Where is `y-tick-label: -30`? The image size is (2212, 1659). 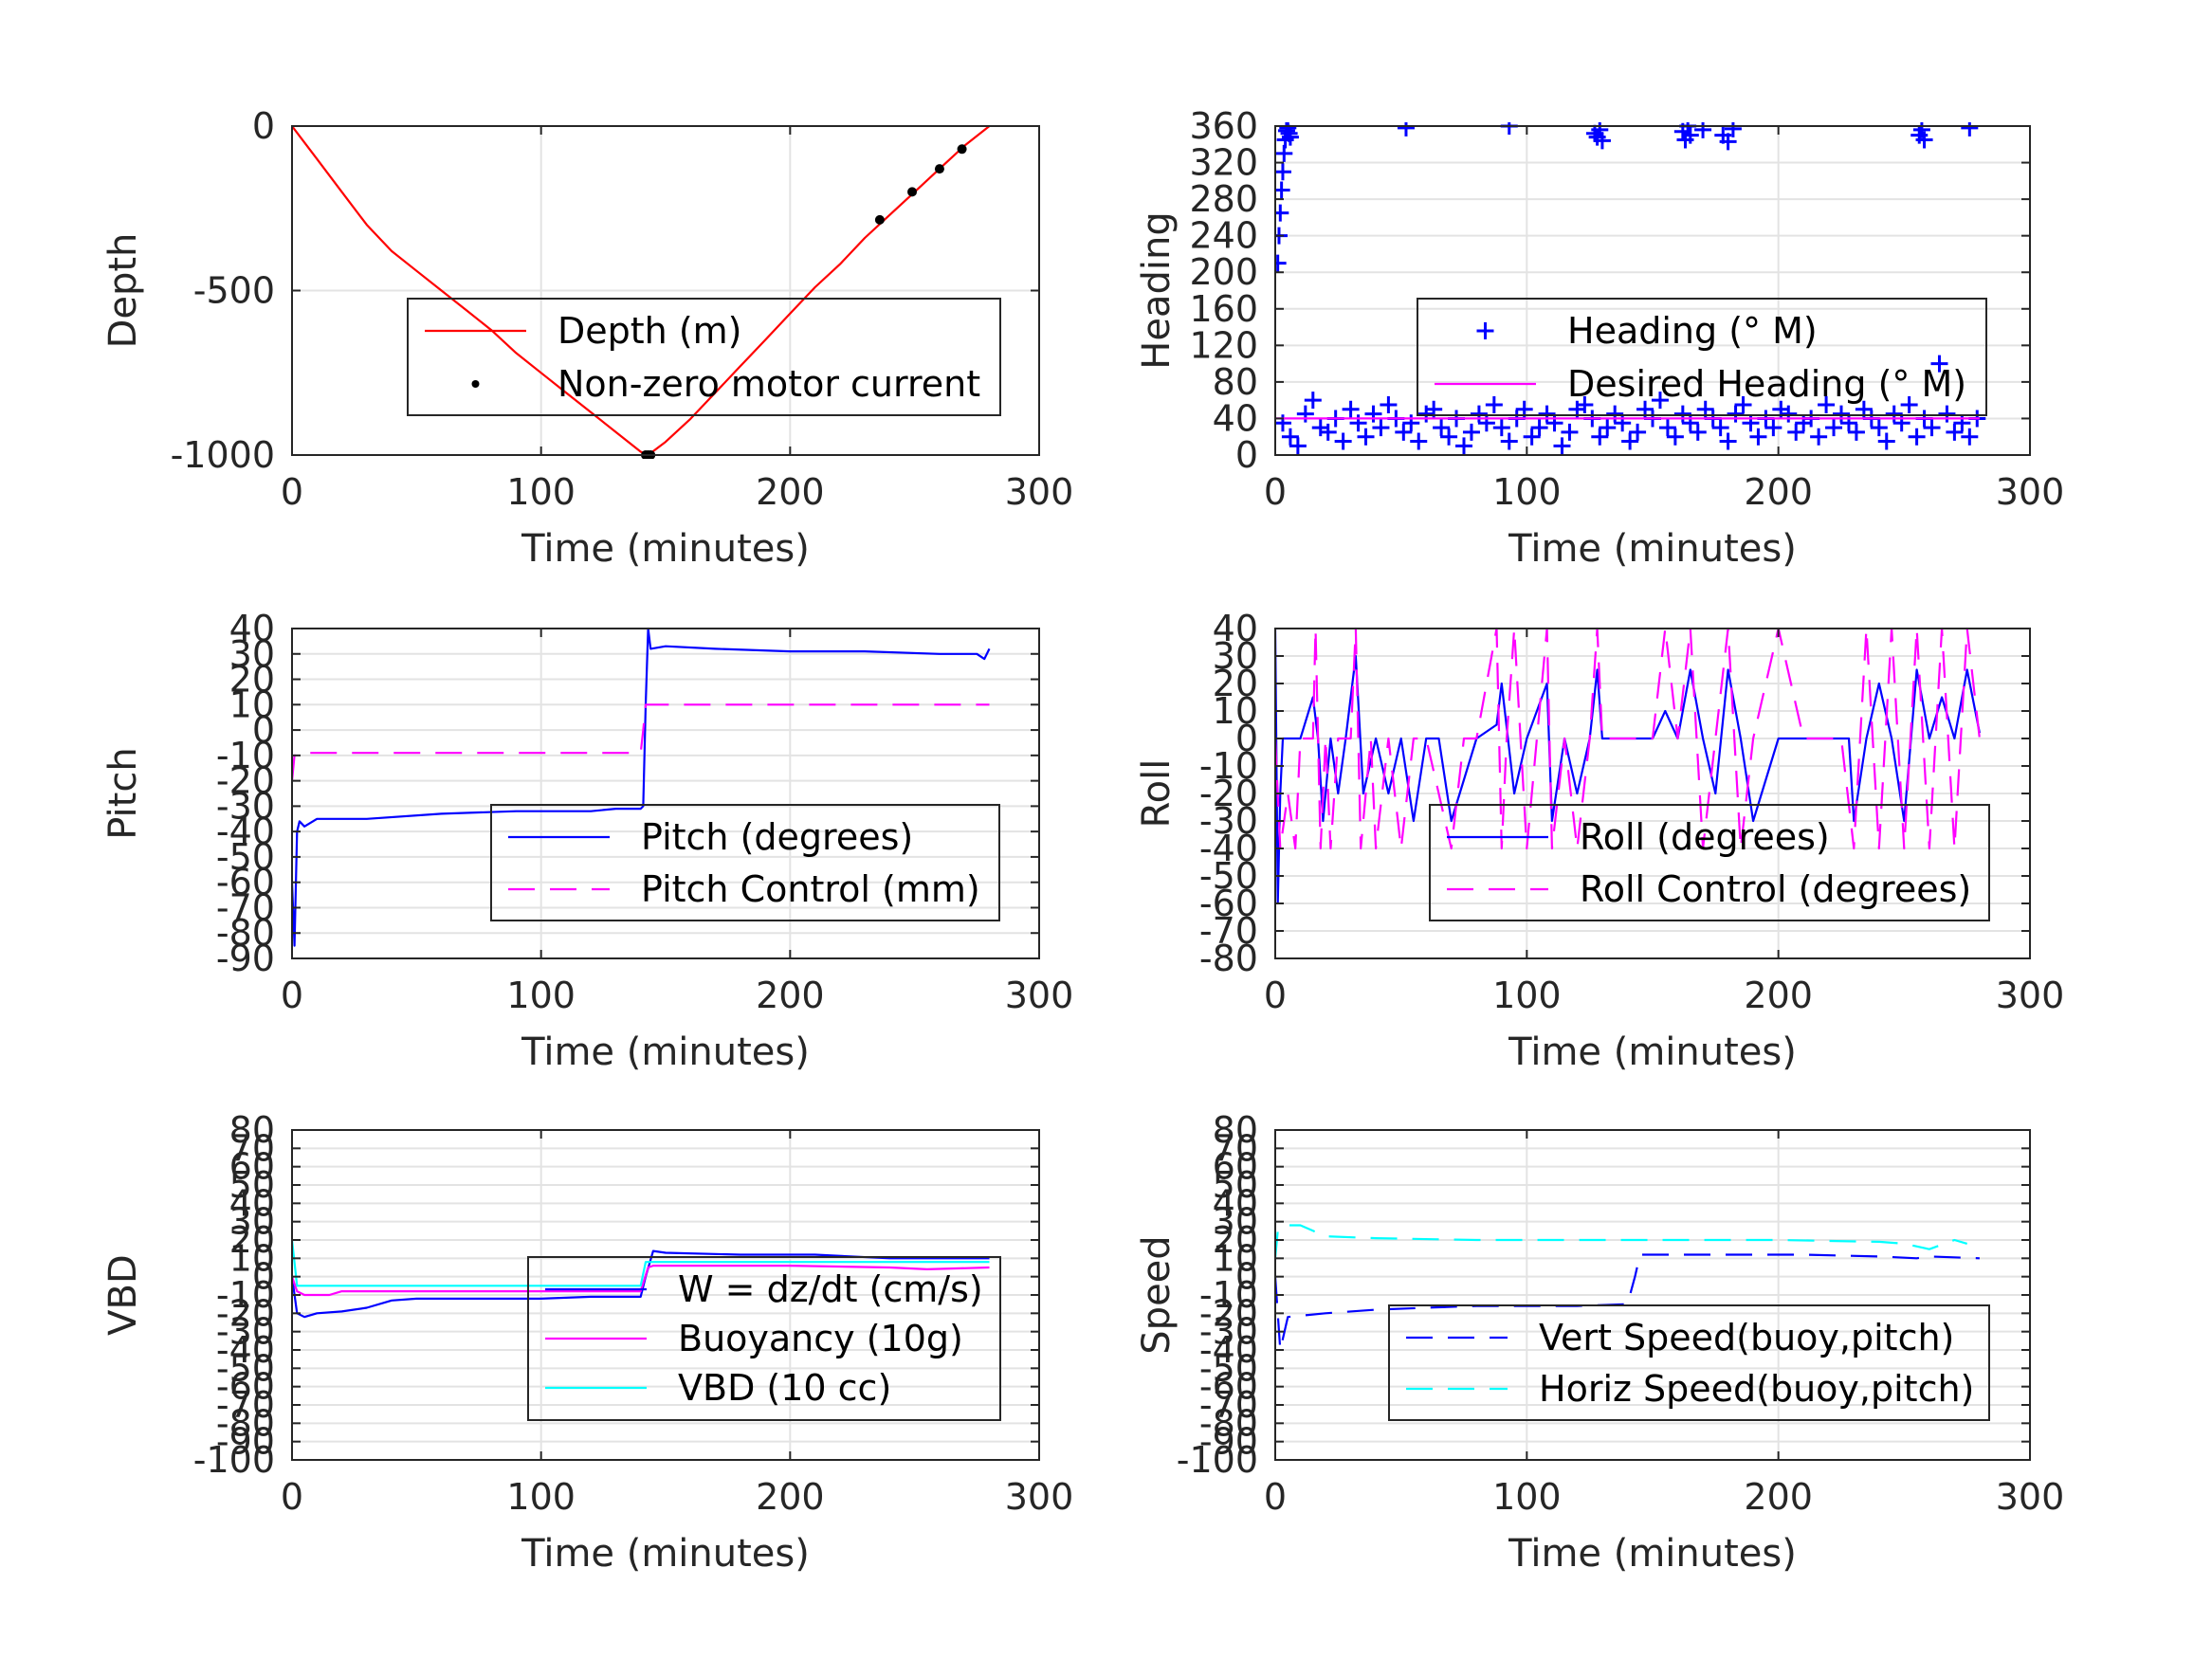 y-tick-label: -30 is located at coordinates (1228, 821).